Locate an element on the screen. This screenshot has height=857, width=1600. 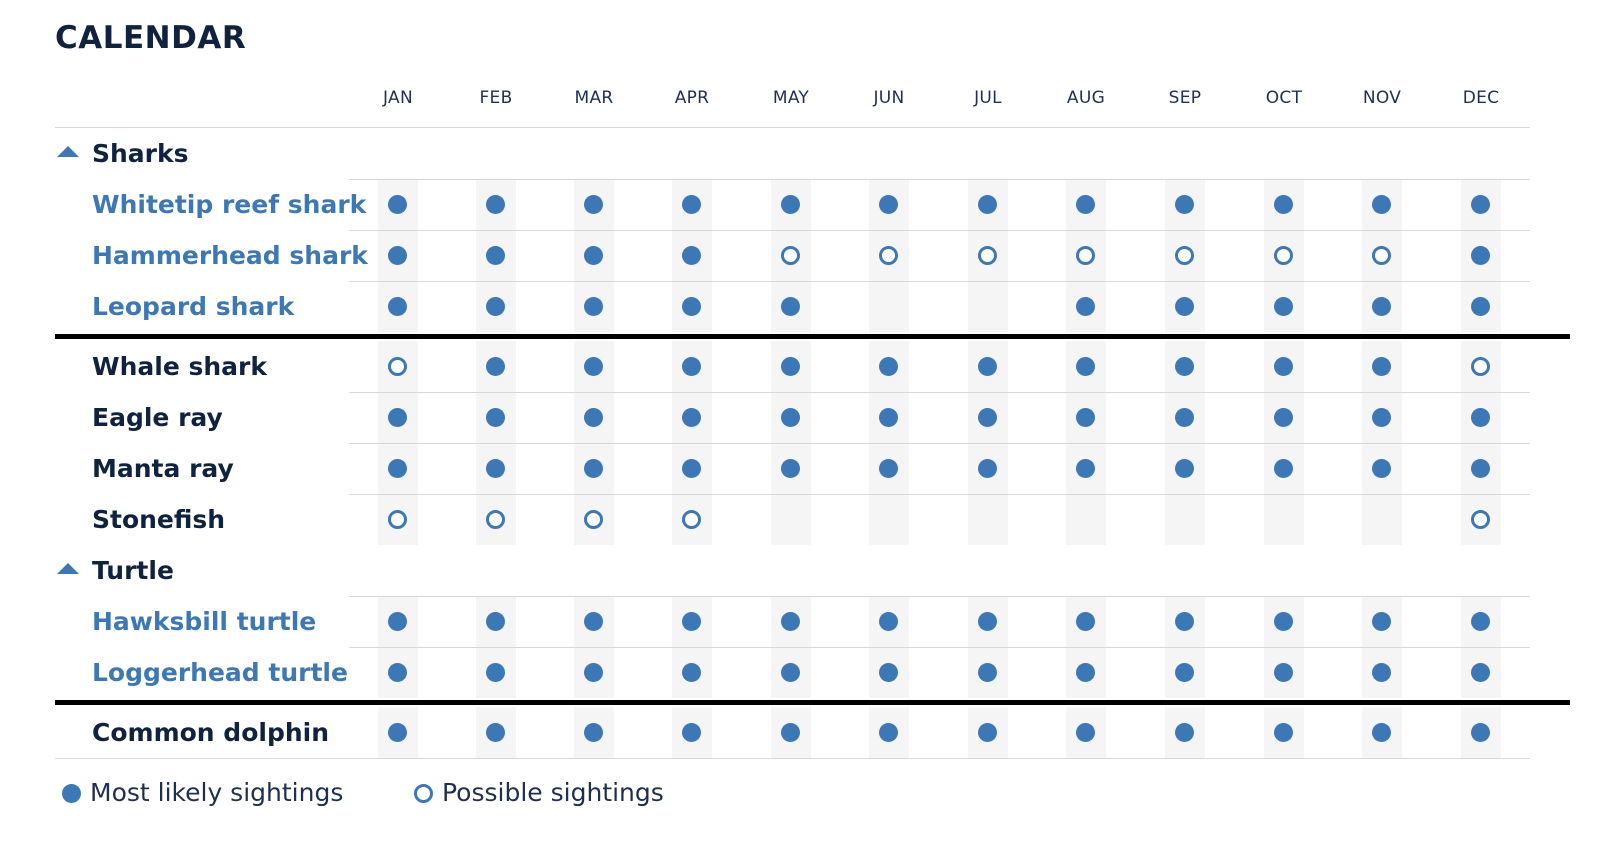
month-header-feb: FEB is located at coordinates (496, 98).